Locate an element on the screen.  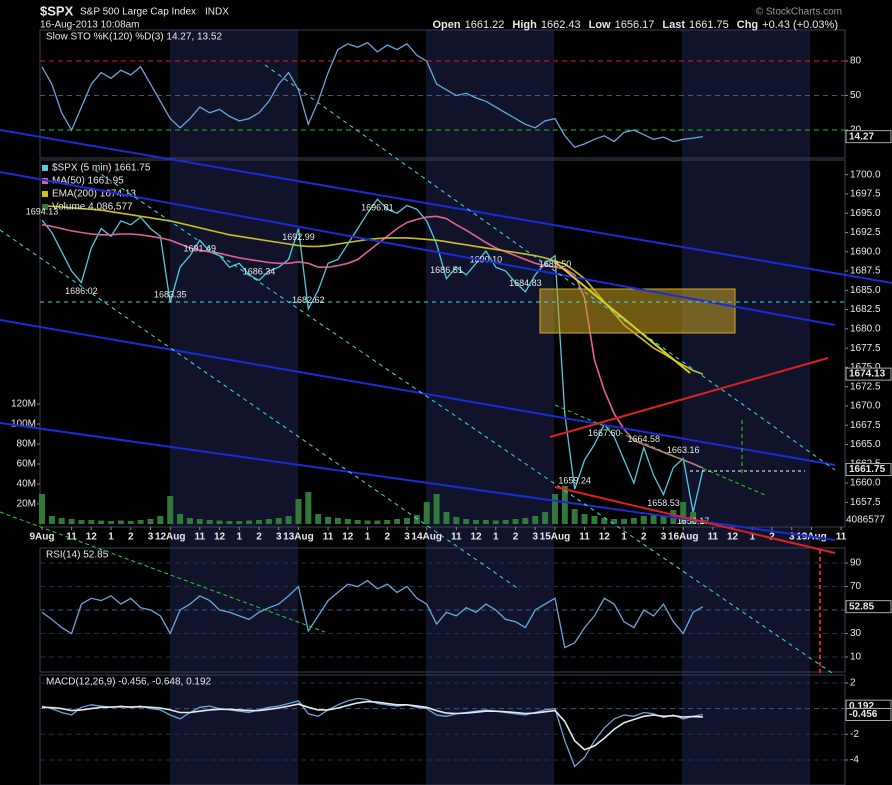
price-annotation: 1686.02 is located at coordinates (81, 291).